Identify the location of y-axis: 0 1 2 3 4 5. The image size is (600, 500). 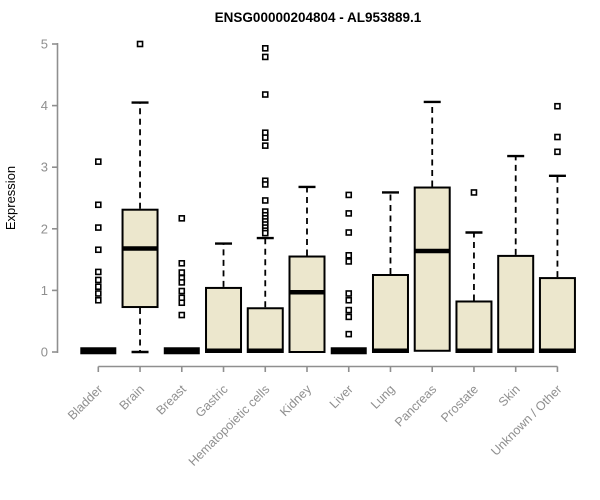
(50, 198).